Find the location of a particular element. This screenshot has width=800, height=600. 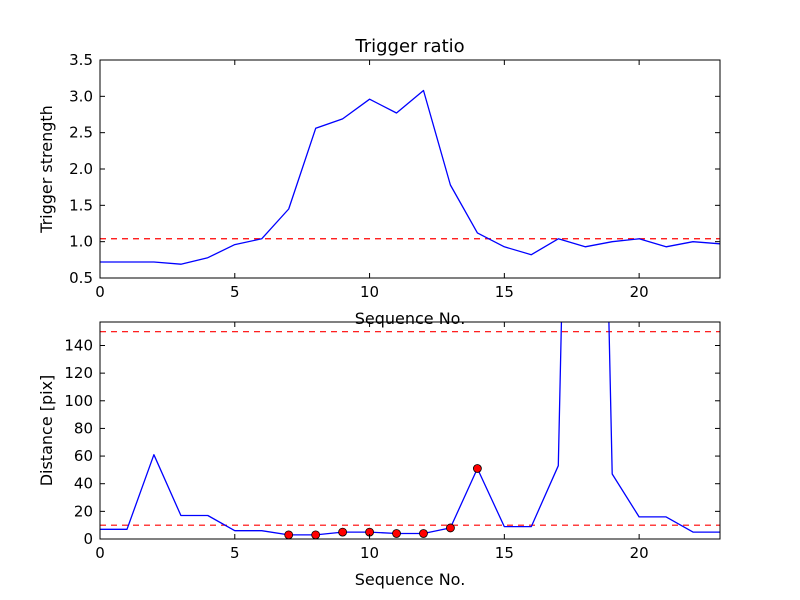

y-tick-label: 0 is located at coordinates (88, 539).